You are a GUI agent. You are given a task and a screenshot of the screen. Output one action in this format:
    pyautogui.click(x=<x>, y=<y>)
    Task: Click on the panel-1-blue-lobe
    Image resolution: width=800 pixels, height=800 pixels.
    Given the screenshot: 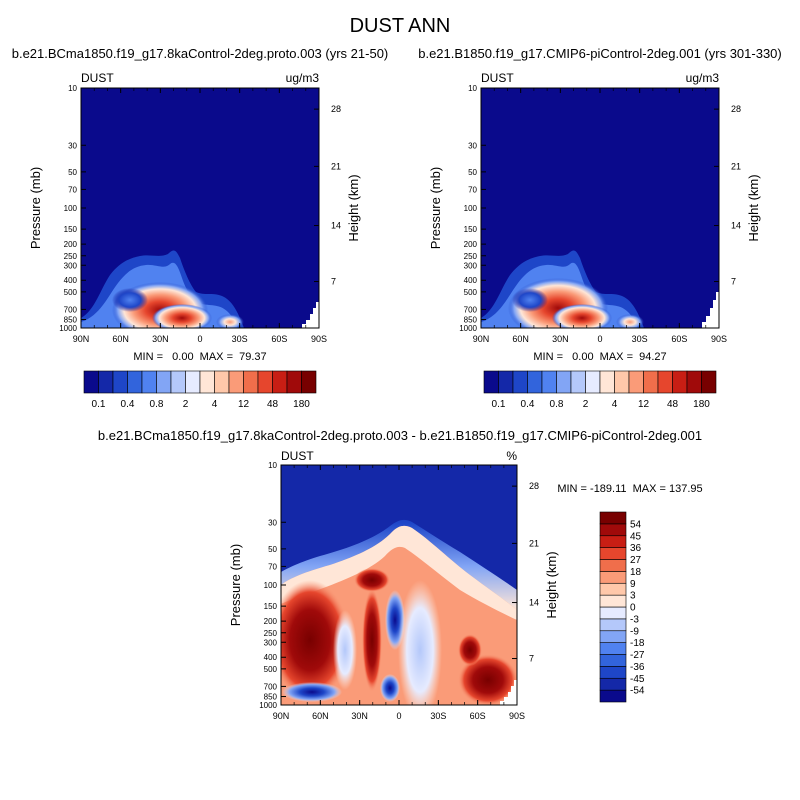 What is the action you would take?
    pyautogui.click(x=130, y=300)
    